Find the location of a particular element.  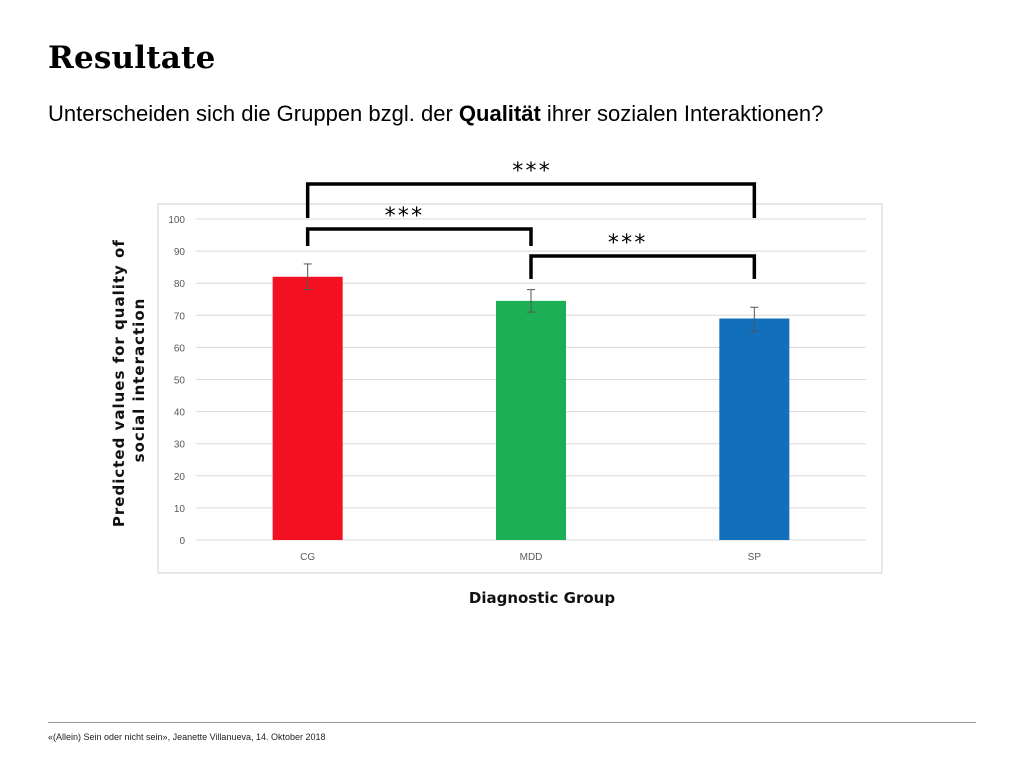

y-axis-label-line-1: Predicted values for quality of is located at coordinates (119, 383).